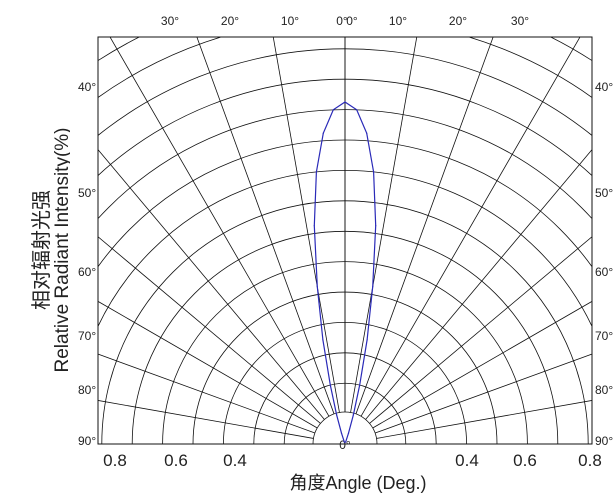 Image resolution: width=614 pixels, height=500 pixels. What do you see at coordinates (604, 336) in the screenshot?
I see `right-angle-label: 70°` at bounding box center [604, 336].